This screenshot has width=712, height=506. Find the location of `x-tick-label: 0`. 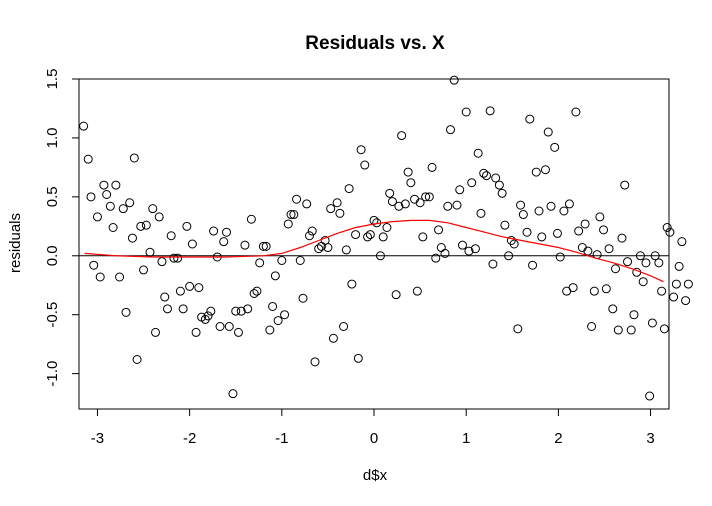

x-tick-label: 0 is located at coordinates (374, 438).